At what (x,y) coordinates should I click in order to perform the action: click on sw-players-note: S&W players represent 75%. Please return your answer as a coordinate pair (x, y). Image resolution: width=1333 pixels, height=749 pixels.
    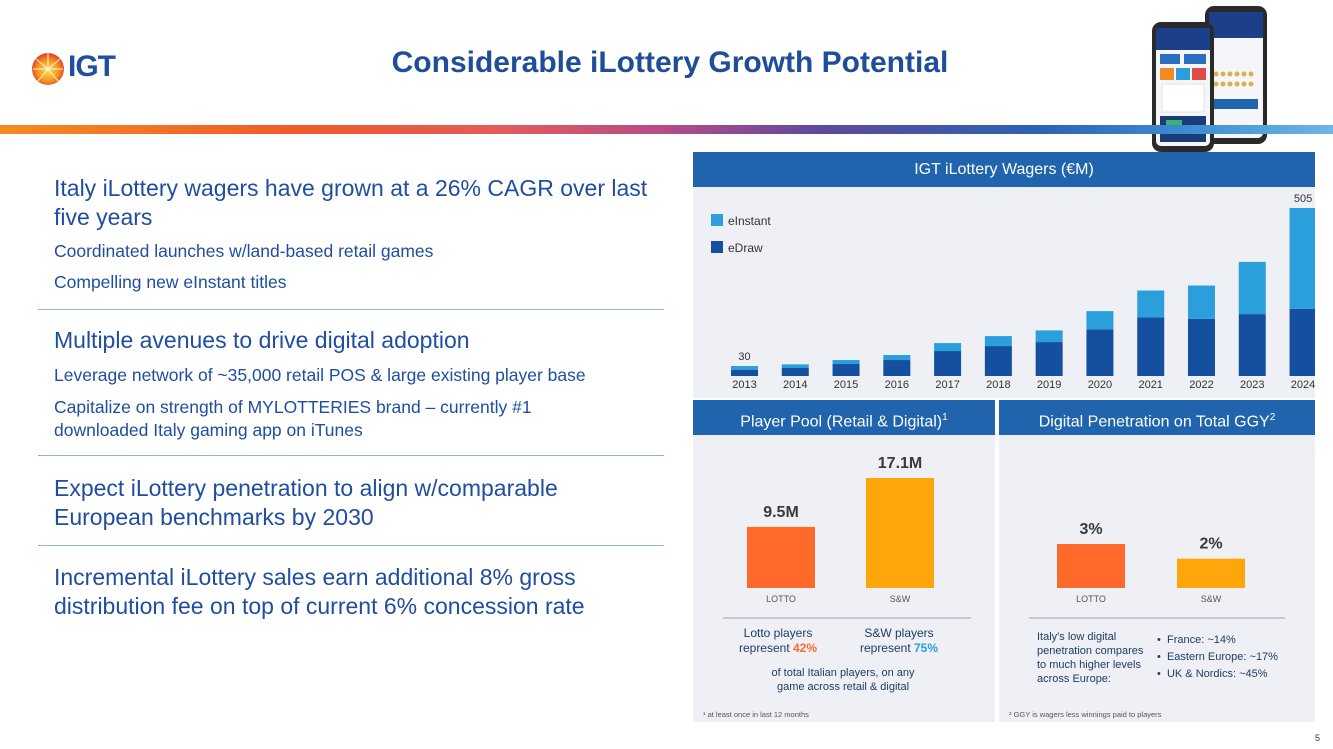
    Looking at the image, I should click on (899, 641).